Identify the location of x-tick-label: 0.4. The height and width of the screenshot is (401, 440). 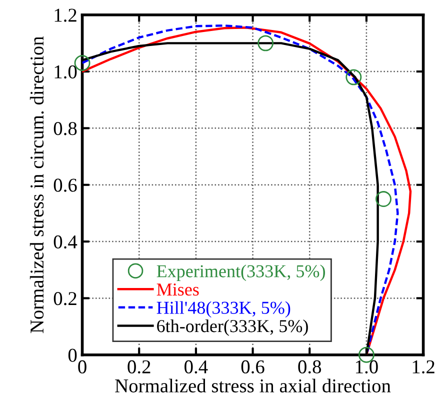
(196, 367).